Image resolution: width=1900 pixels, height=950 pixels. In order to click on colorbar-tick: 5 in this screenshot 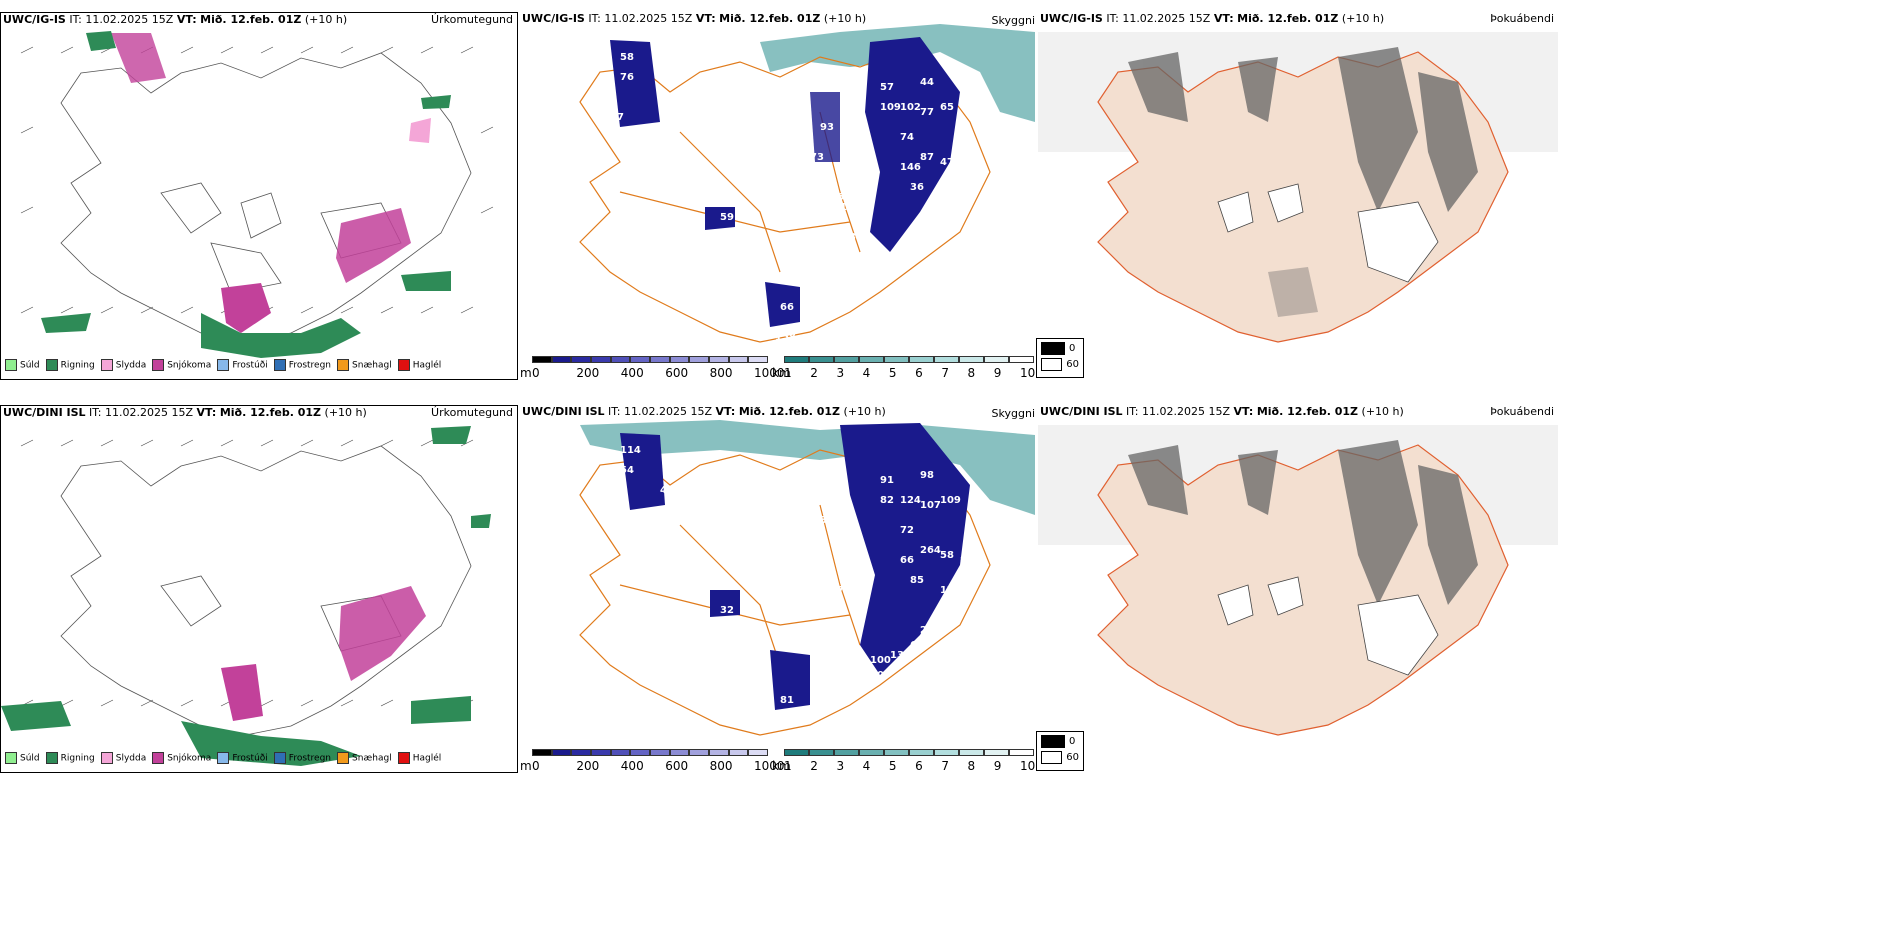, I will do `click(892, 373)`.